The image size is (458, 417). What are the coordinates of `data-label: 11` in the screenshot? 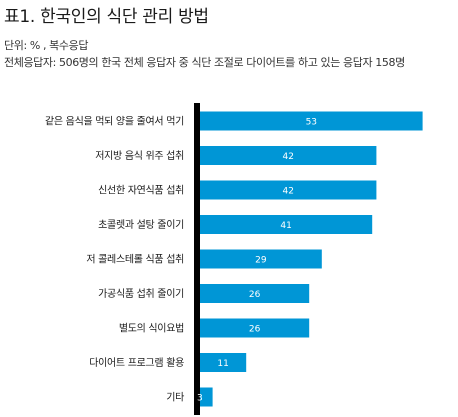 It's located at (222, 364).